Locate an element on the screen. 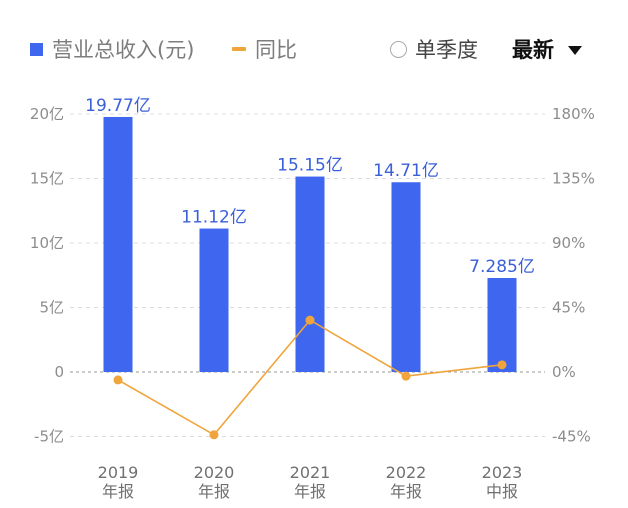 The width and height of the screenshot is (628, 508). y-left-tick-label: 10亿 is located at coordinates (47, 243).